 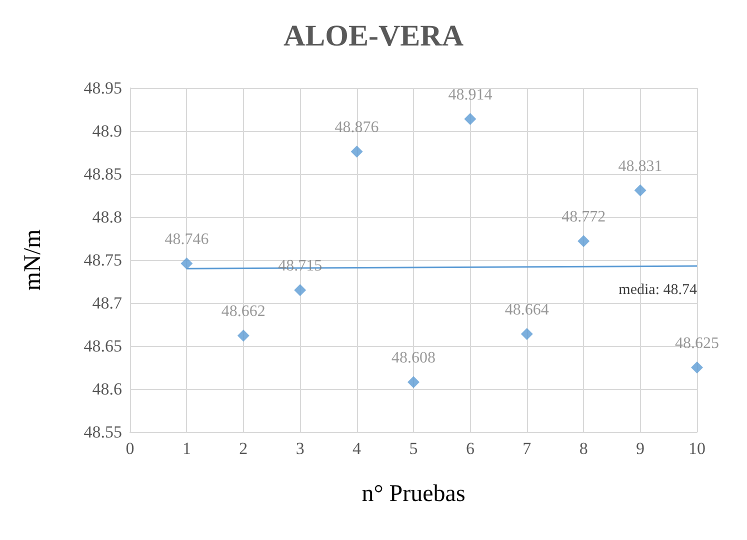 I want to click on x-tick-label: 3, so click(x=300, y=448).